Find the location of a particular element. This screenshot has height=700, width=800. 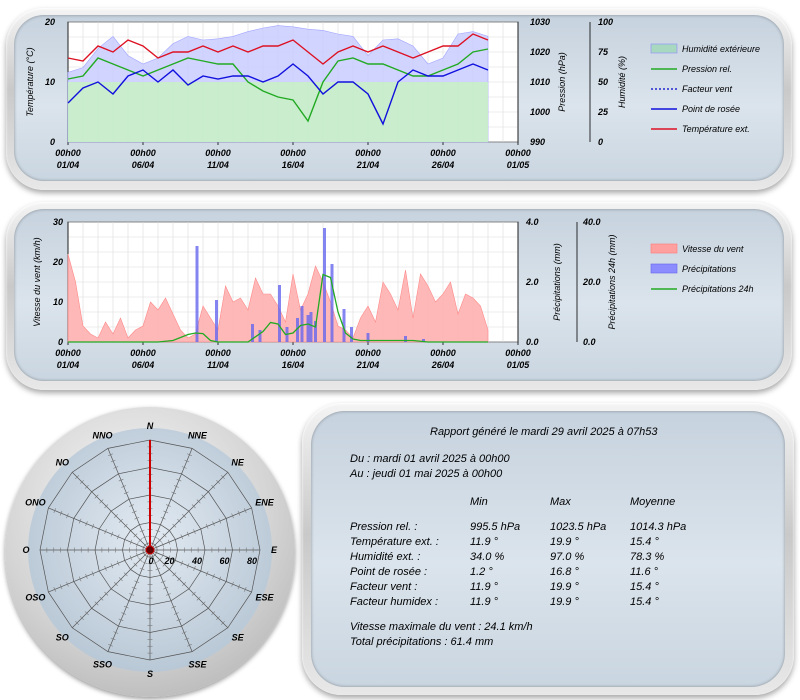

y-tick-label: 10 is located at coordinates (50, 82).